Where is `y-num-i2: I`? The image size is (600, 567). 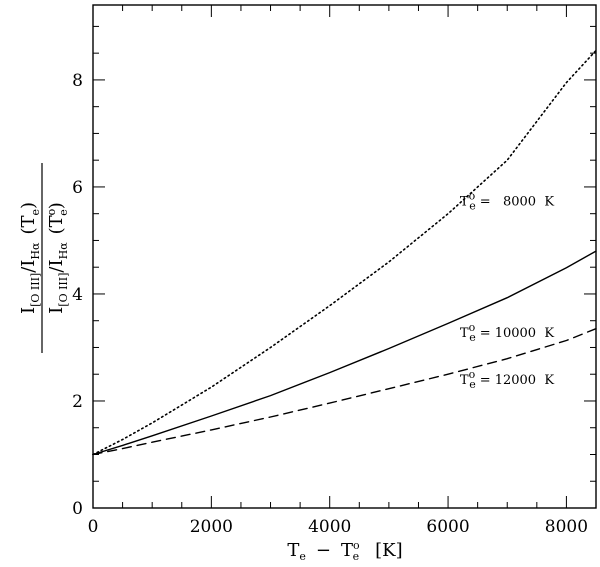 y-num-i2: I is located at coordinates (28, 263).